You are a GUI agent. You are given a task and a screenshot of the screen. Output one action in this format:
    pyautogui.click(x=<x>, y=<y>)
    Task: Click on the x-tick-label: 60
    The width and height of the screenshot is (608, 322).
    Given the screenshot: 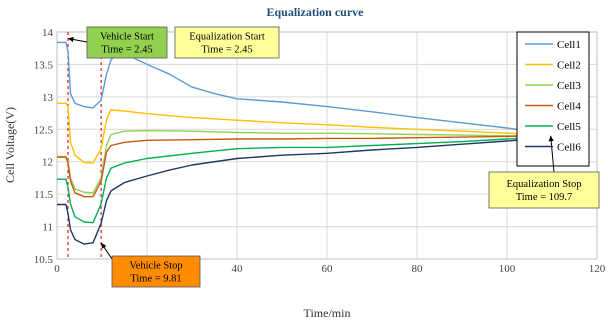 What is the action you would take?
    pyautogui.click(x=328, y=269)
    